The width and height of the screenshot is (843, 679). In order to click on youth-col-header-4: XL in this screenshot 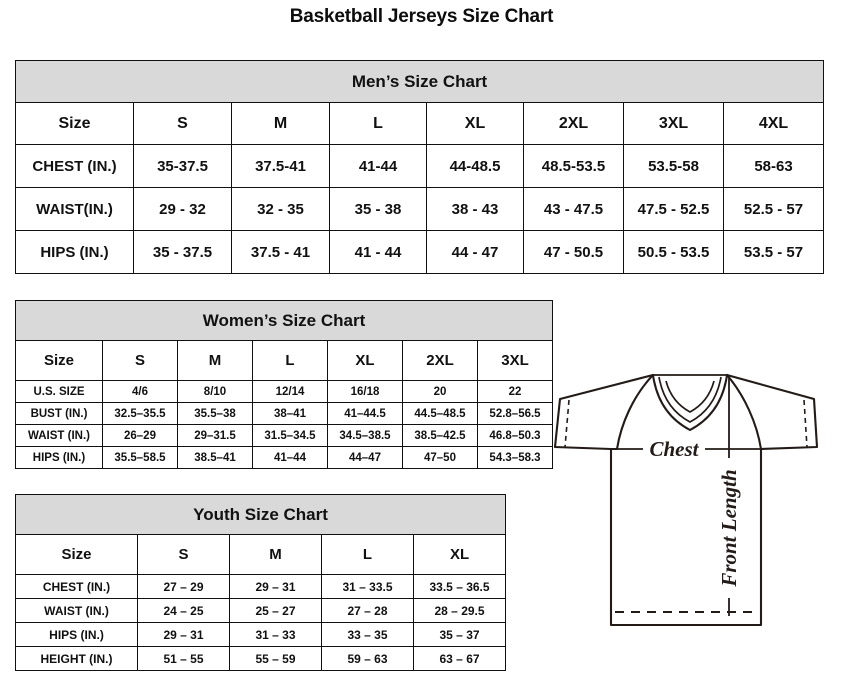, I will do `click(459, 554)`.